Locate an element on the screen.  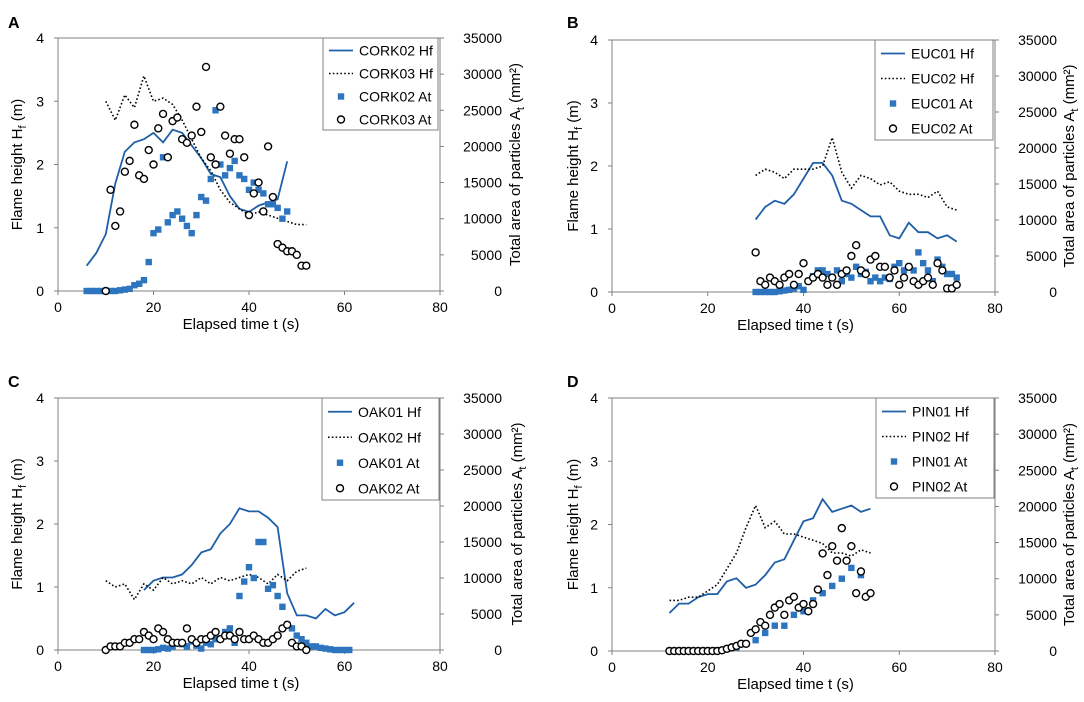
legend-label: CORK03 Hf is located at coordinates (396, 74).